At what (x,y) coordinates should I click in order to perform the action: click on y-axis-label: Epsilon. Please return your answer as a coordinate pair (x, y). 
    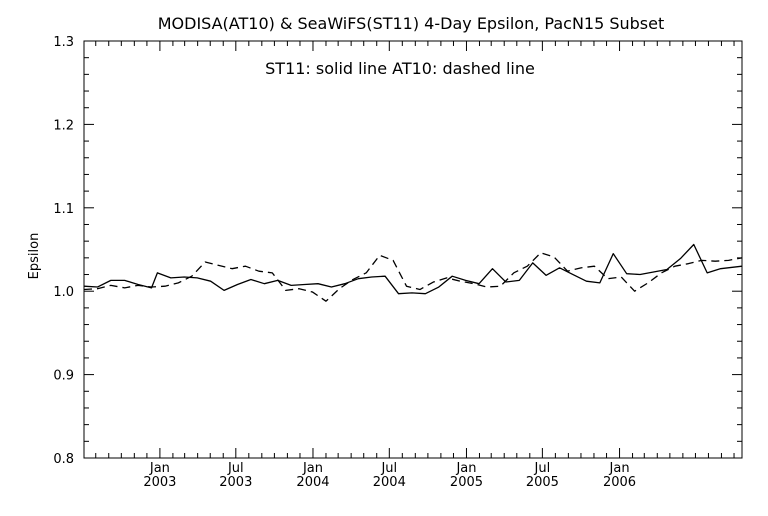
    Looking at the image, I should click on (34, 256).